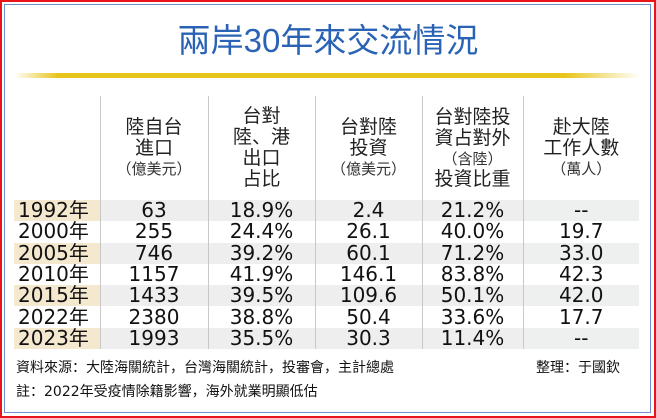  What do you see at coordinates (472, 137) in the screenshot?
I see `header-line: 資占對外` at bounding box center [472, 137].